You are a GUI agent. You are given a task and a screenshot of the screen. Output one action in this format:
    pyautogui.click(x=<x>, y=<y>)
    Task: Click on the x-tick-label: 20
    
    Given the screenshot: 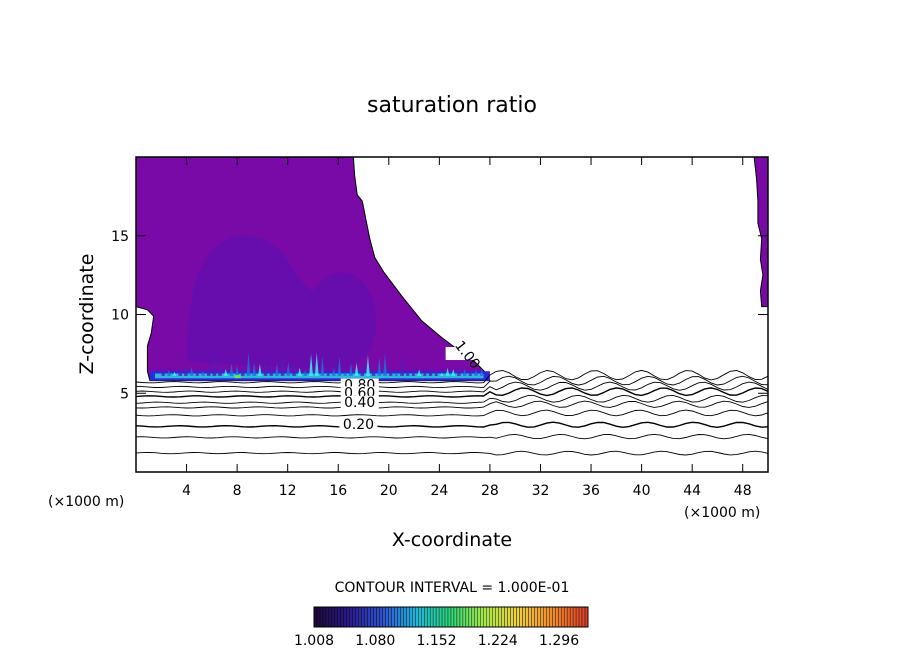 What is the action you would take?
    pyautogui.click(x=389, y=491)
    